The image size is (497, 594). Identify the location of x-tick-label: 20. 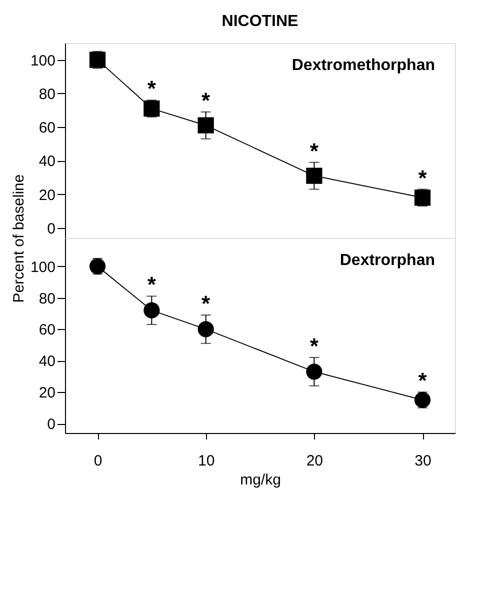
(315, 461).